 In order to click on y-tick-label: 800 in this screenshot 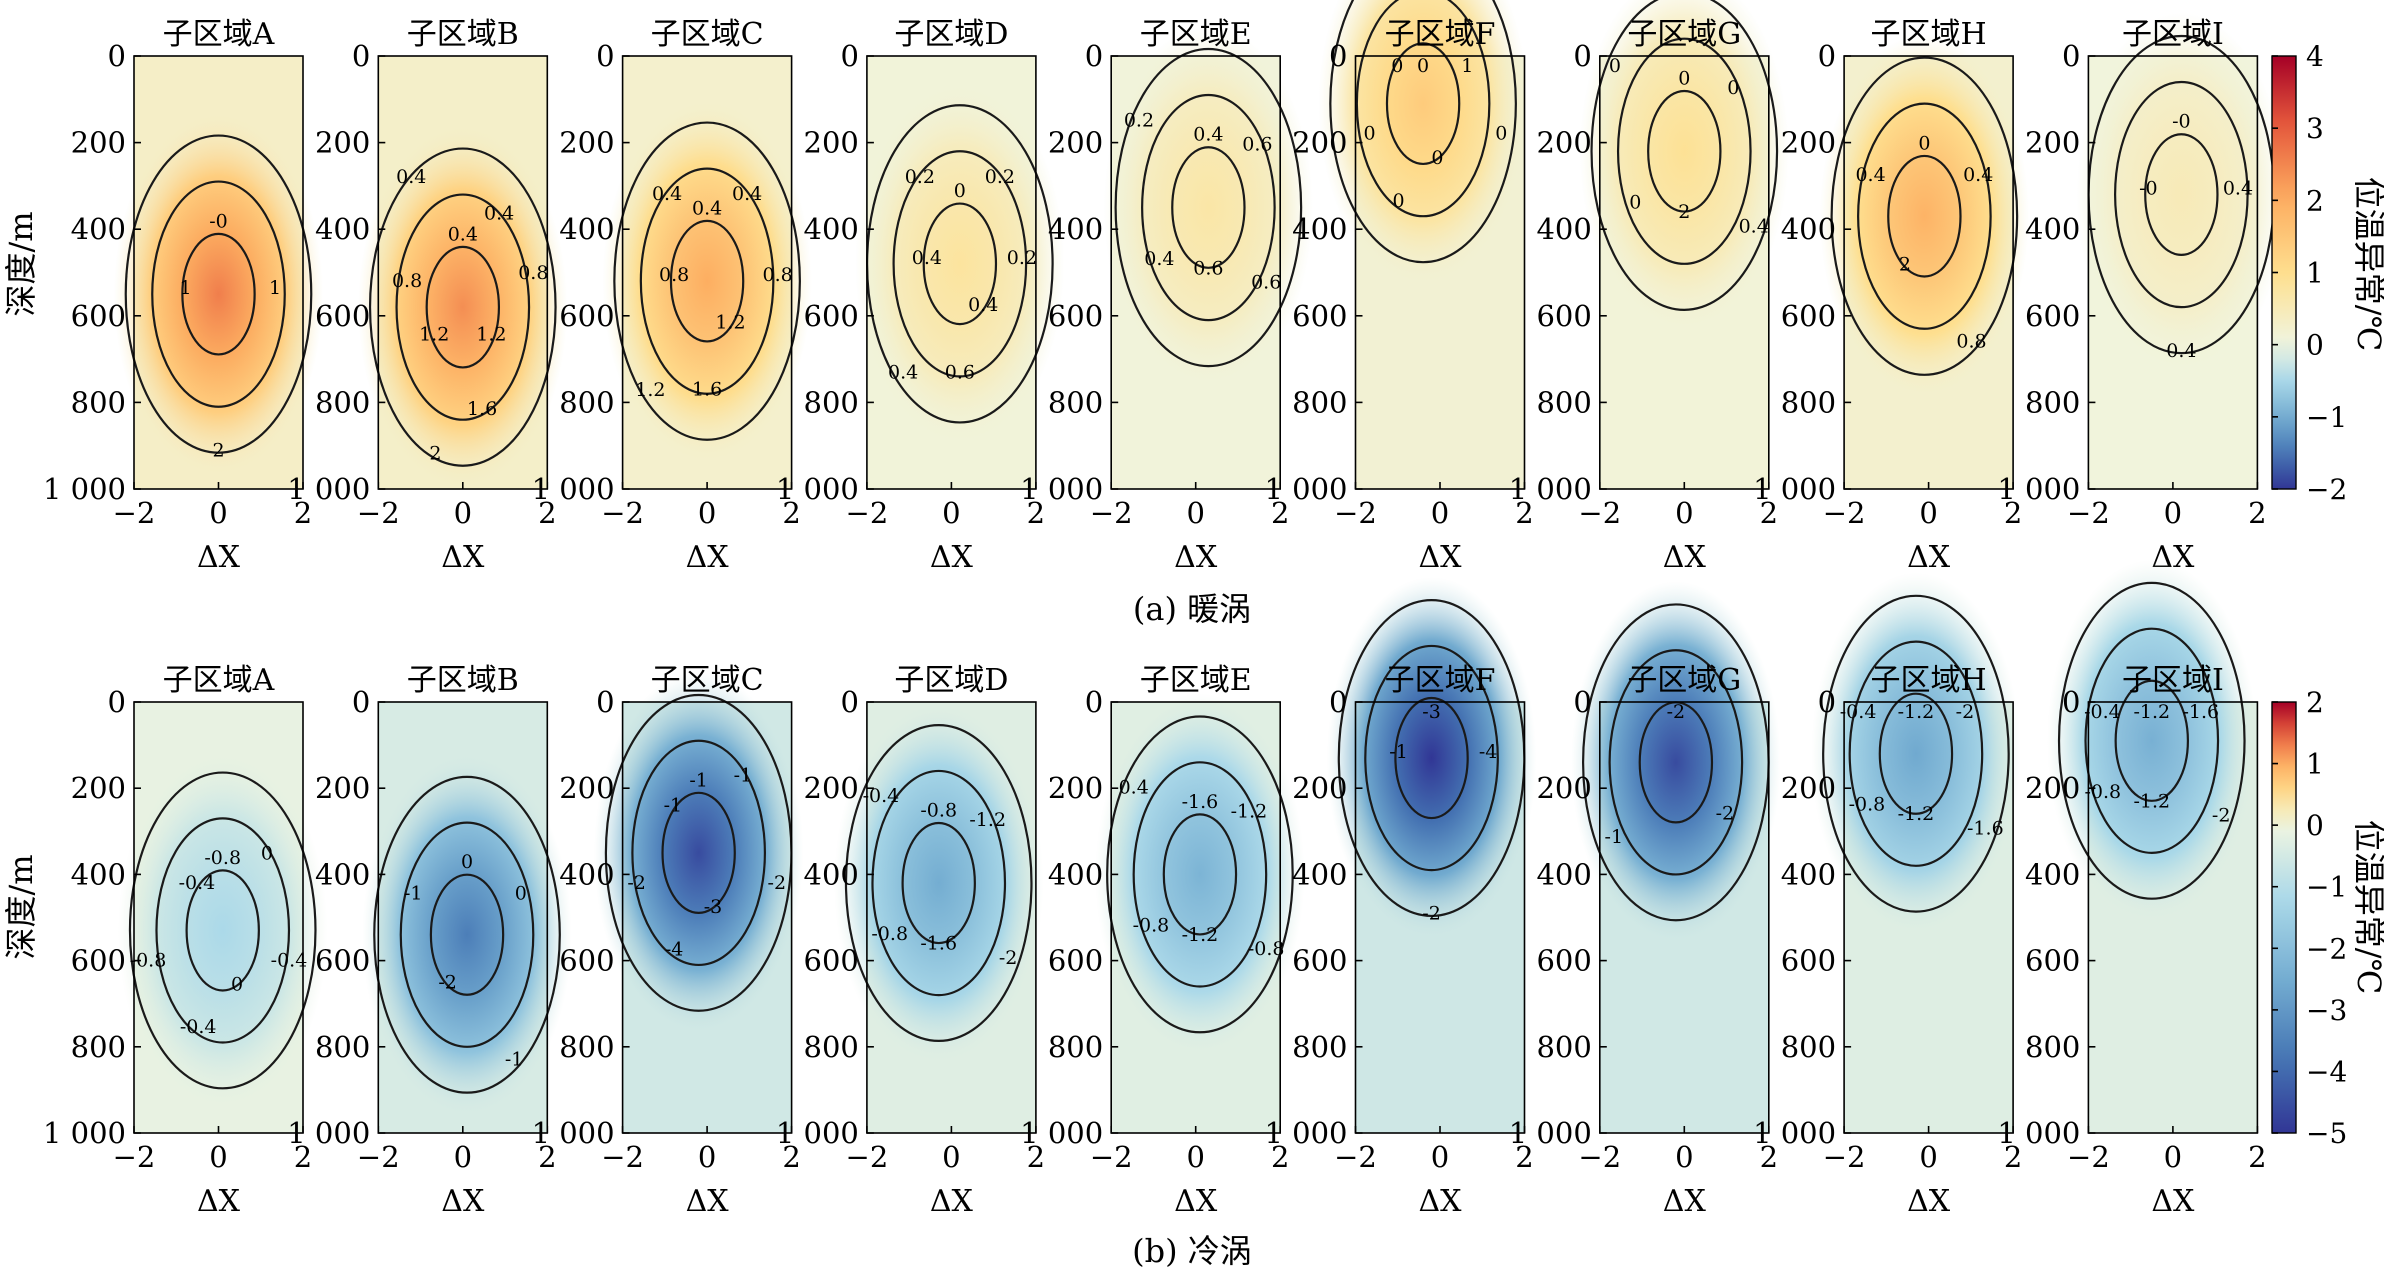, I will do `click(831, 1047)`.